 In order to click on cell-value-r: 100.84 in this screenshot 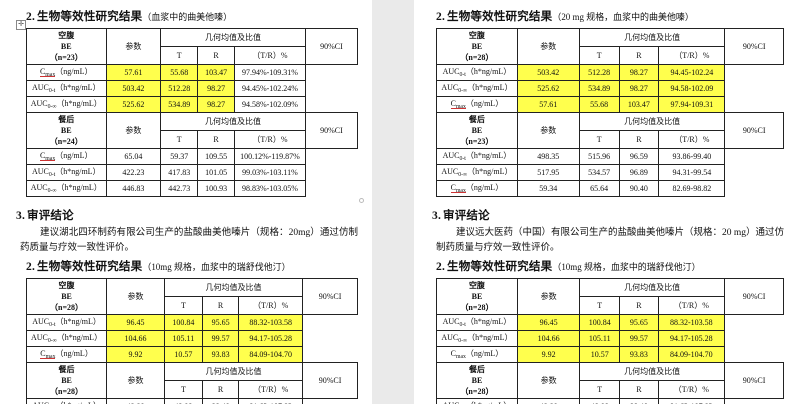, I will do `click(183, 322)`.